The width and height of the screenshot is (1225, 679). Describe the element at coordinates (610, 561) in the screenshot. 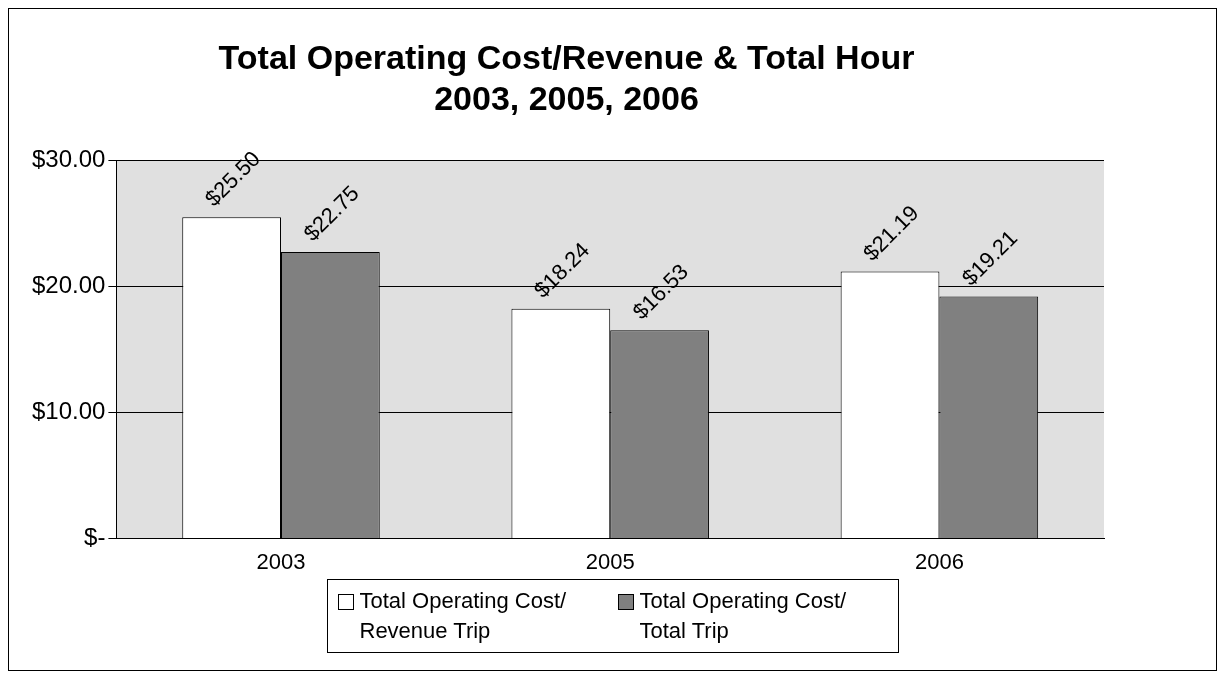

I see `x-tick-label: 2005` at that location.